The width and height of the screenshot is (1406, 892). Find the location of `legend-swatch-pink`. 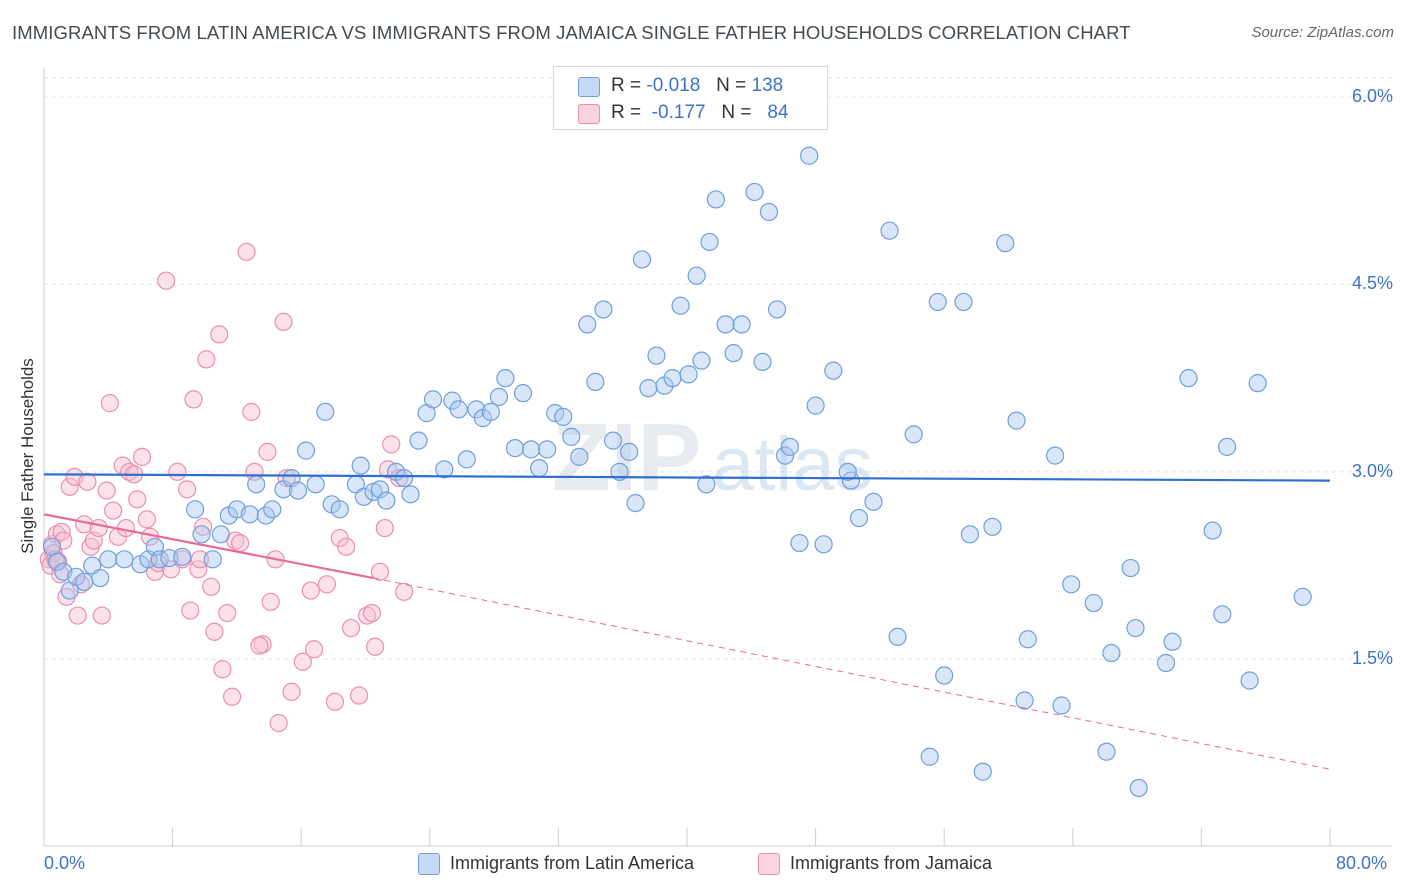

legend-swatch-pink is located at coordinates (589, 114).